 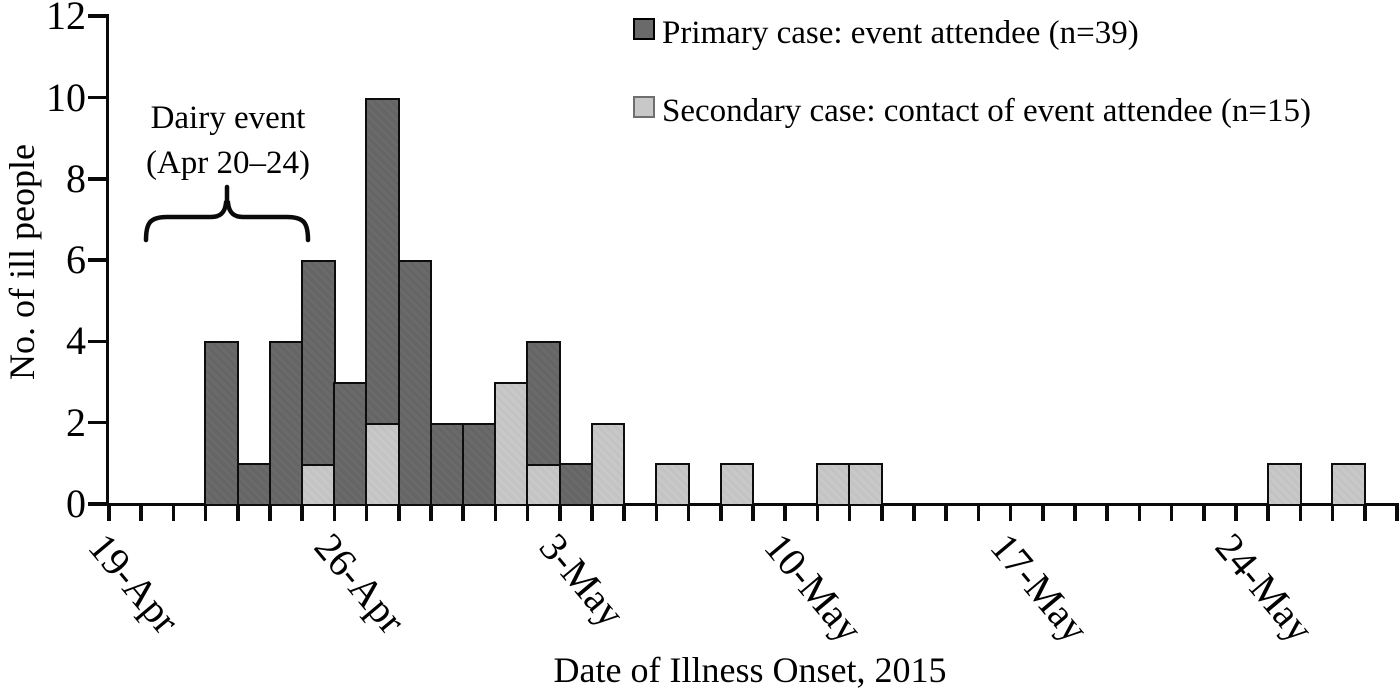 I want to click on x-tick-label: 26-Apr, so click(x=359, y=583).